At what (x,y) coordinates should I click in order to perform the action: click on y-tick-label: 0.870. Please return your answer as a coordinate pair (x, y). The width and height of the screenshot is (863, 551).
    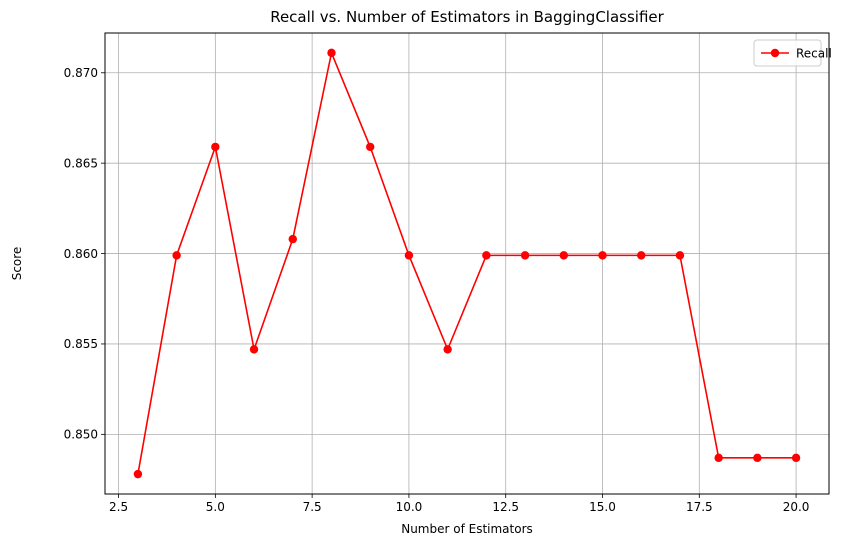
    Looking at the image, I should click on (81, 73).